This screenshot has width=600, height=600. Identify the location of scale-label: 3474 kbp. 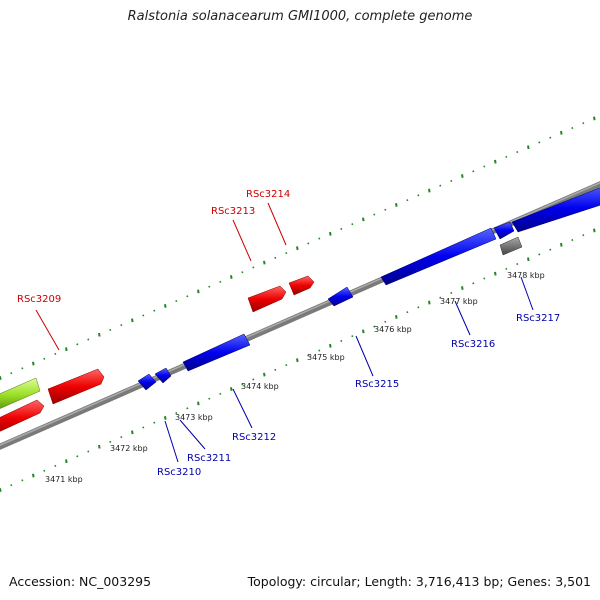
(260, 386).